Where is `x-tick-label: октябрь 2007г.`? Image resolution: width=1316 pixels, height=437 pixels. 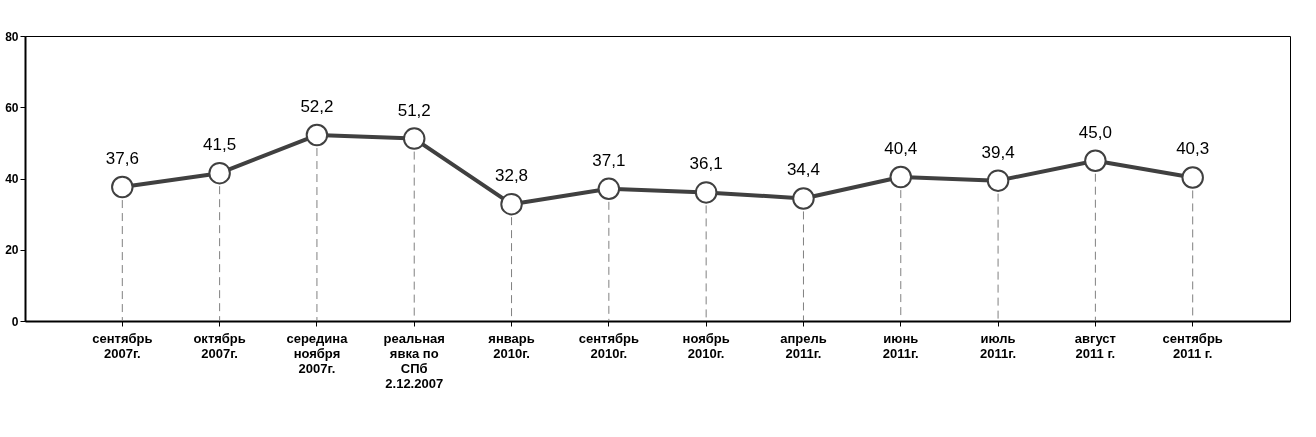 x-tick-label: октябрь 2007г. is located at coordinates (219, 345).